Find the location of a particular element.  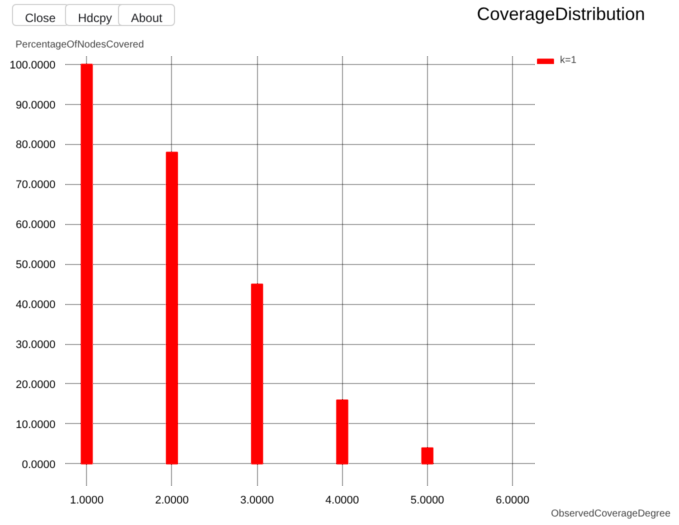

text: Hdcpy is located at coordinates (95, 15).